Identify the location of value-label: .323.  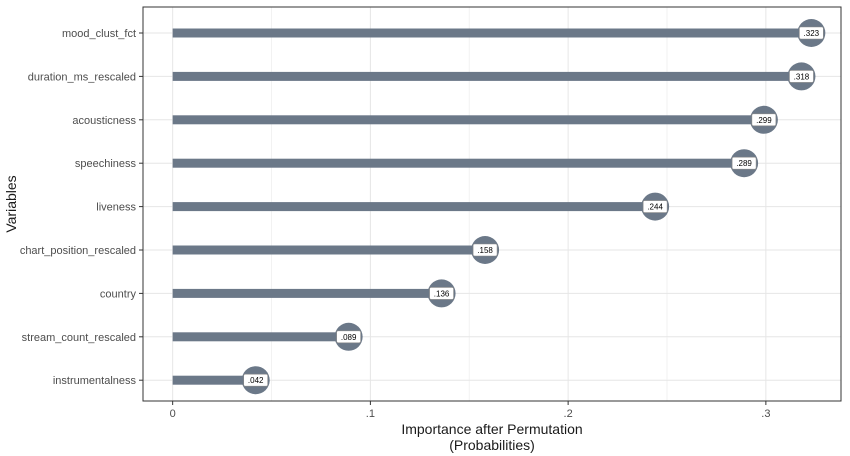
(812, 33).